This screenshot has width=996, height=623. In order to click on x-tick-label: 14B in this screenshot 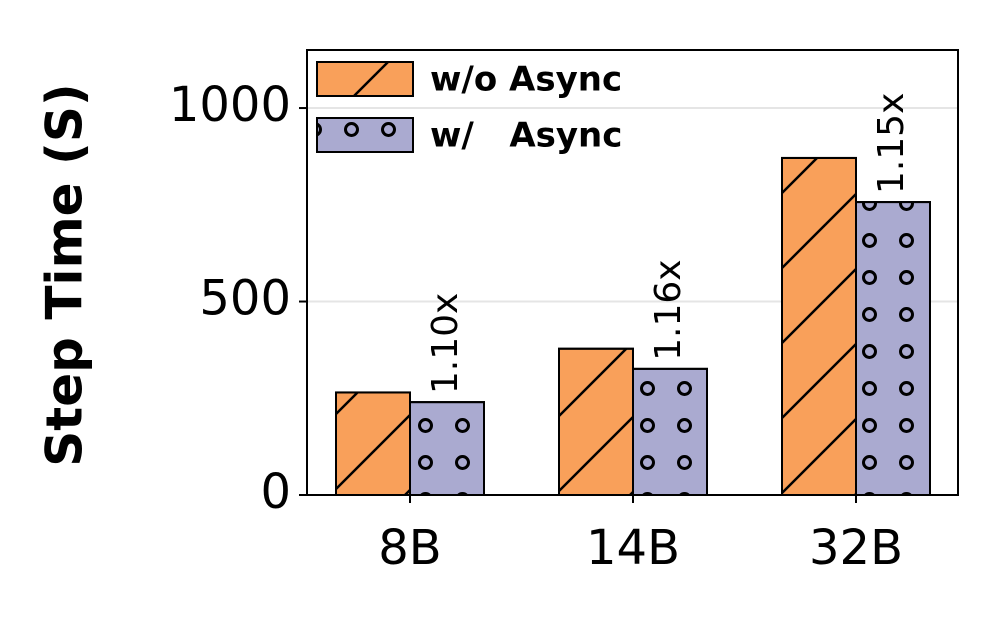, I will do `click(633, 548)`.